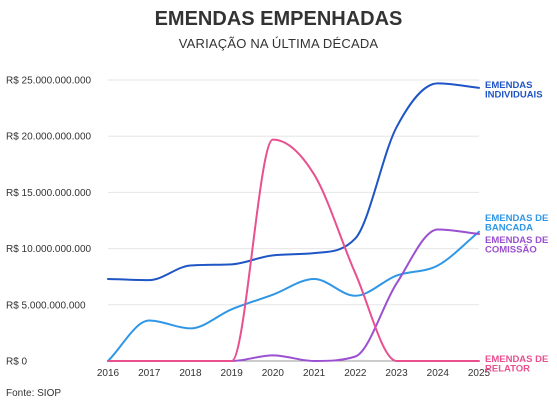 The image size is (557, 408). I want to click on x-tick-label: 2016, so click(108, 373).